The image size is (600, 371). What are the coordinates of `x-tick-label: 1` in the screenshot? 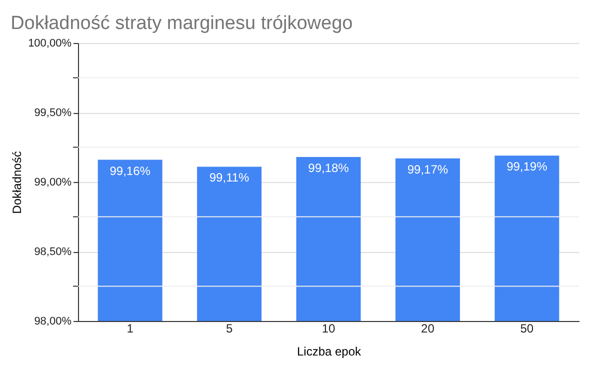 It's located at (130, 329).